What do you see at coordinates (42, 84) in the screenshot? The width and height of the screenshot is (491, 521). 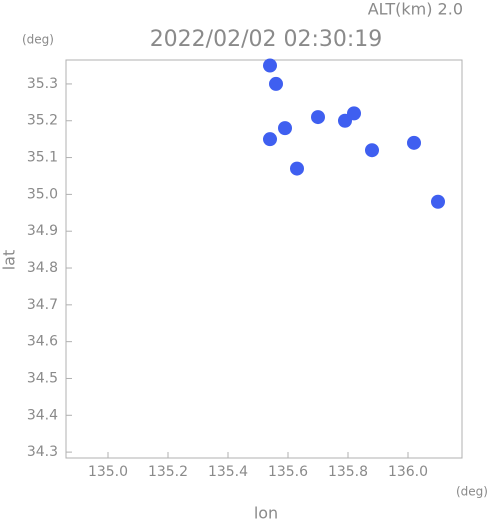 I see `y-tick-label: 35.3` at bounding box center [42, 84].